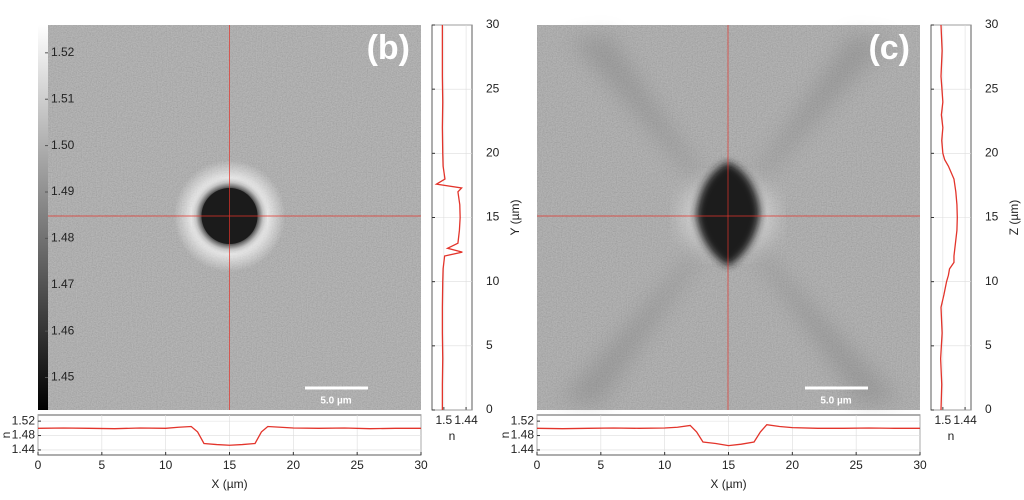  What do you see at coordinates (515, 217) in the screenshot?
I see `y-axis-label: Y (µm)` at bounding box center [515, 217].